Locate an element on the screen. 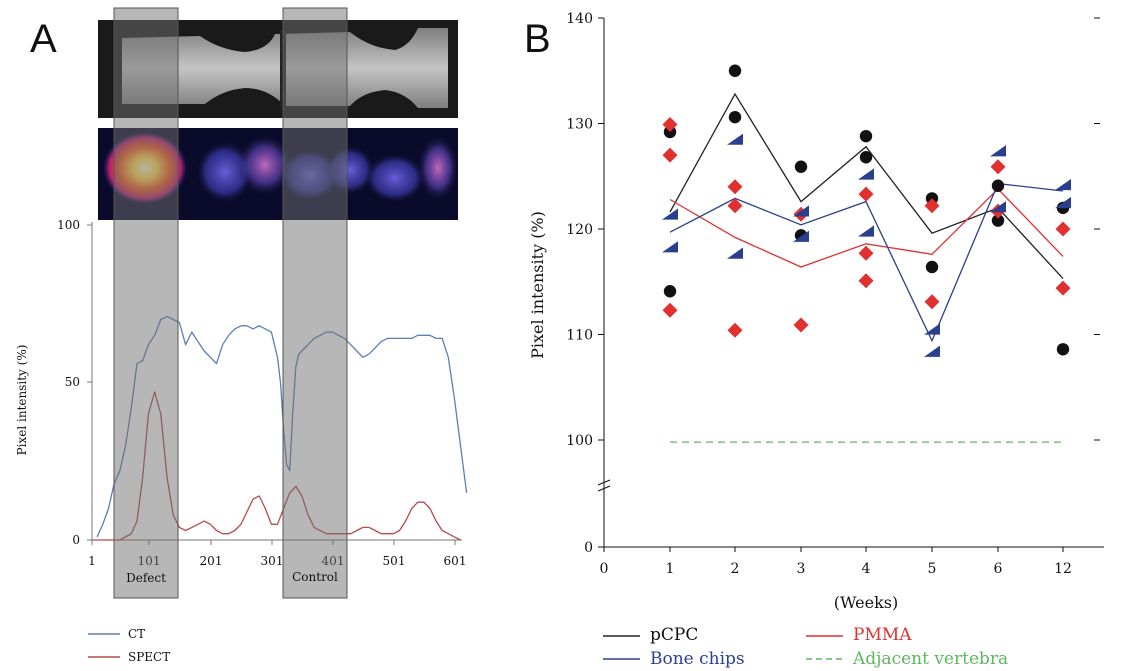  b-ytick-label: 130 is located at coordinates (579, 125).